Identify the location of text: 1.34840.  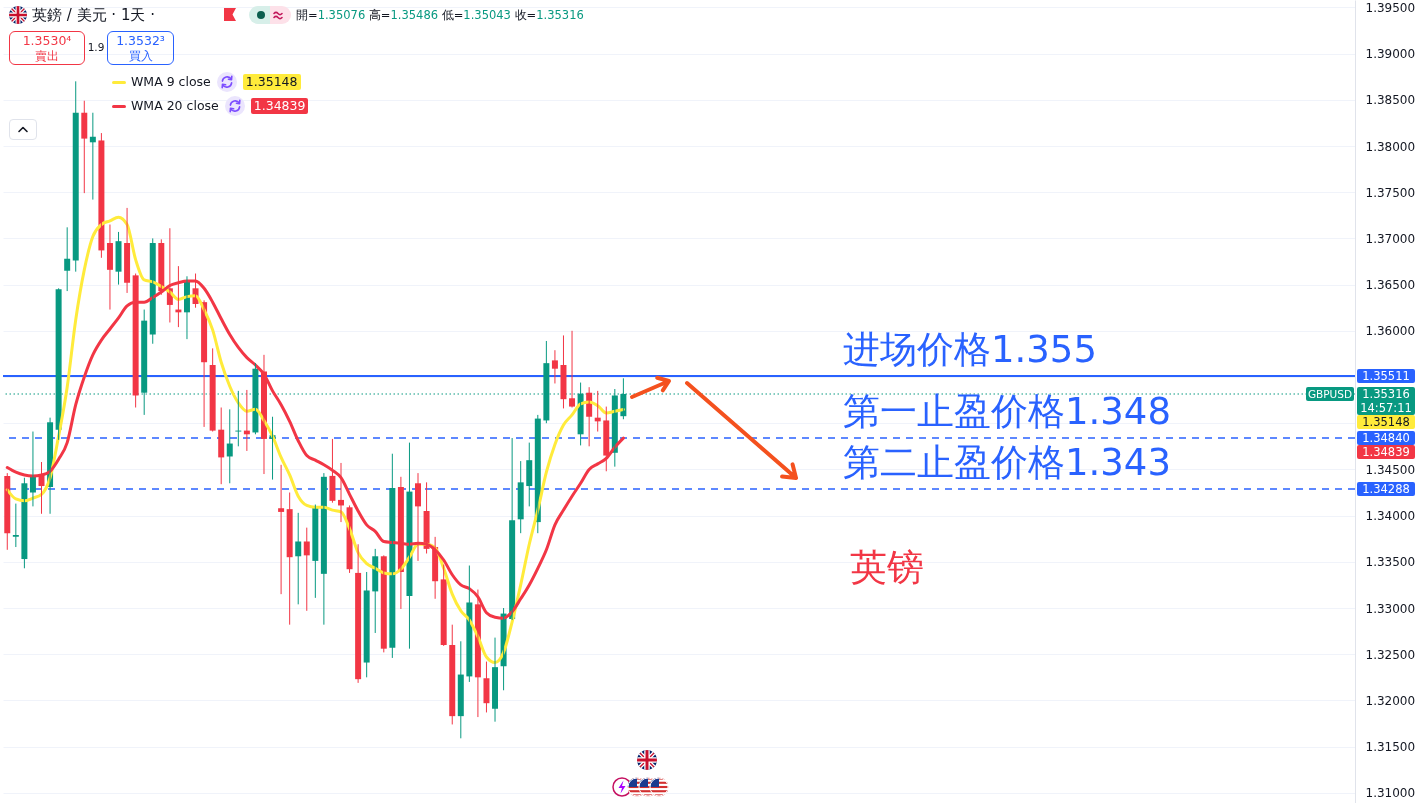
(1386, 438).